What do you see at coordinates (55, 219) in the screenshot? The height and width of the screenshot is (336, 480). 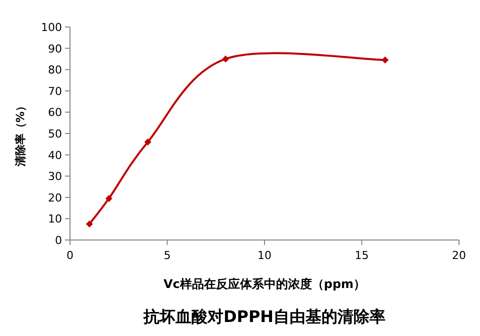 I see `y-tick-label: 10` at bounding box center [55, 219].